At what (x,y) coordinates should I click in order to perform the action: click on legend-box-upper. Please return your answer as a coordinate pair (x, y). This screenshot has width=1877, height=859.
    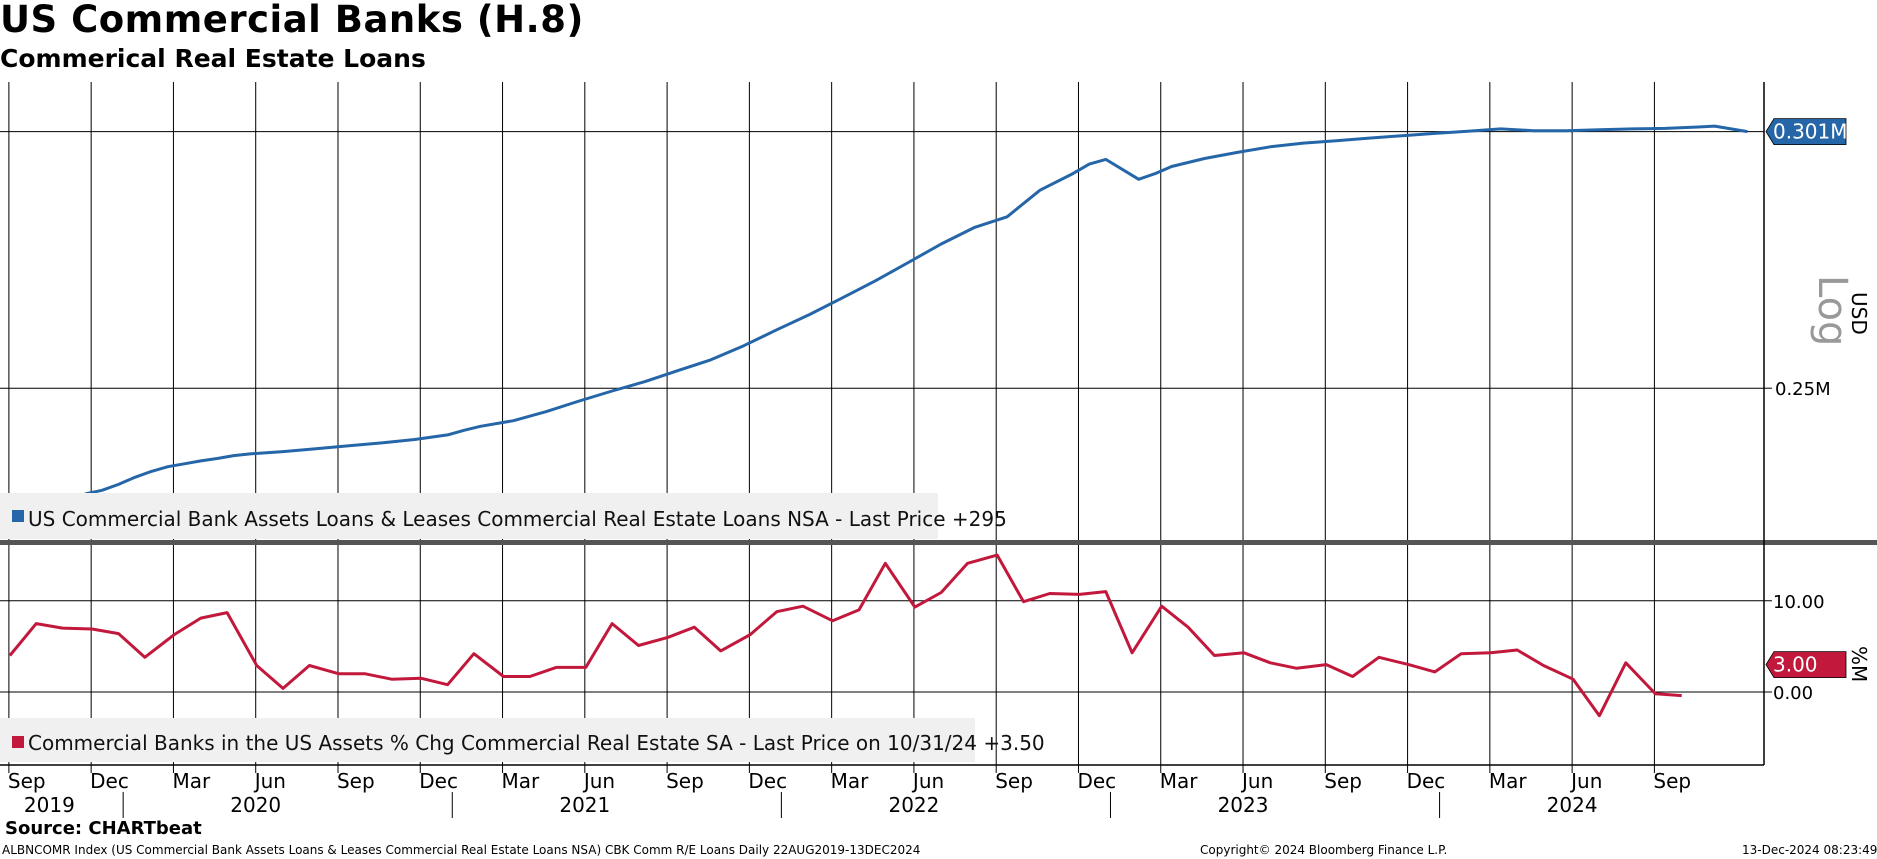
    Looking at the image, I should click on (469, 516).